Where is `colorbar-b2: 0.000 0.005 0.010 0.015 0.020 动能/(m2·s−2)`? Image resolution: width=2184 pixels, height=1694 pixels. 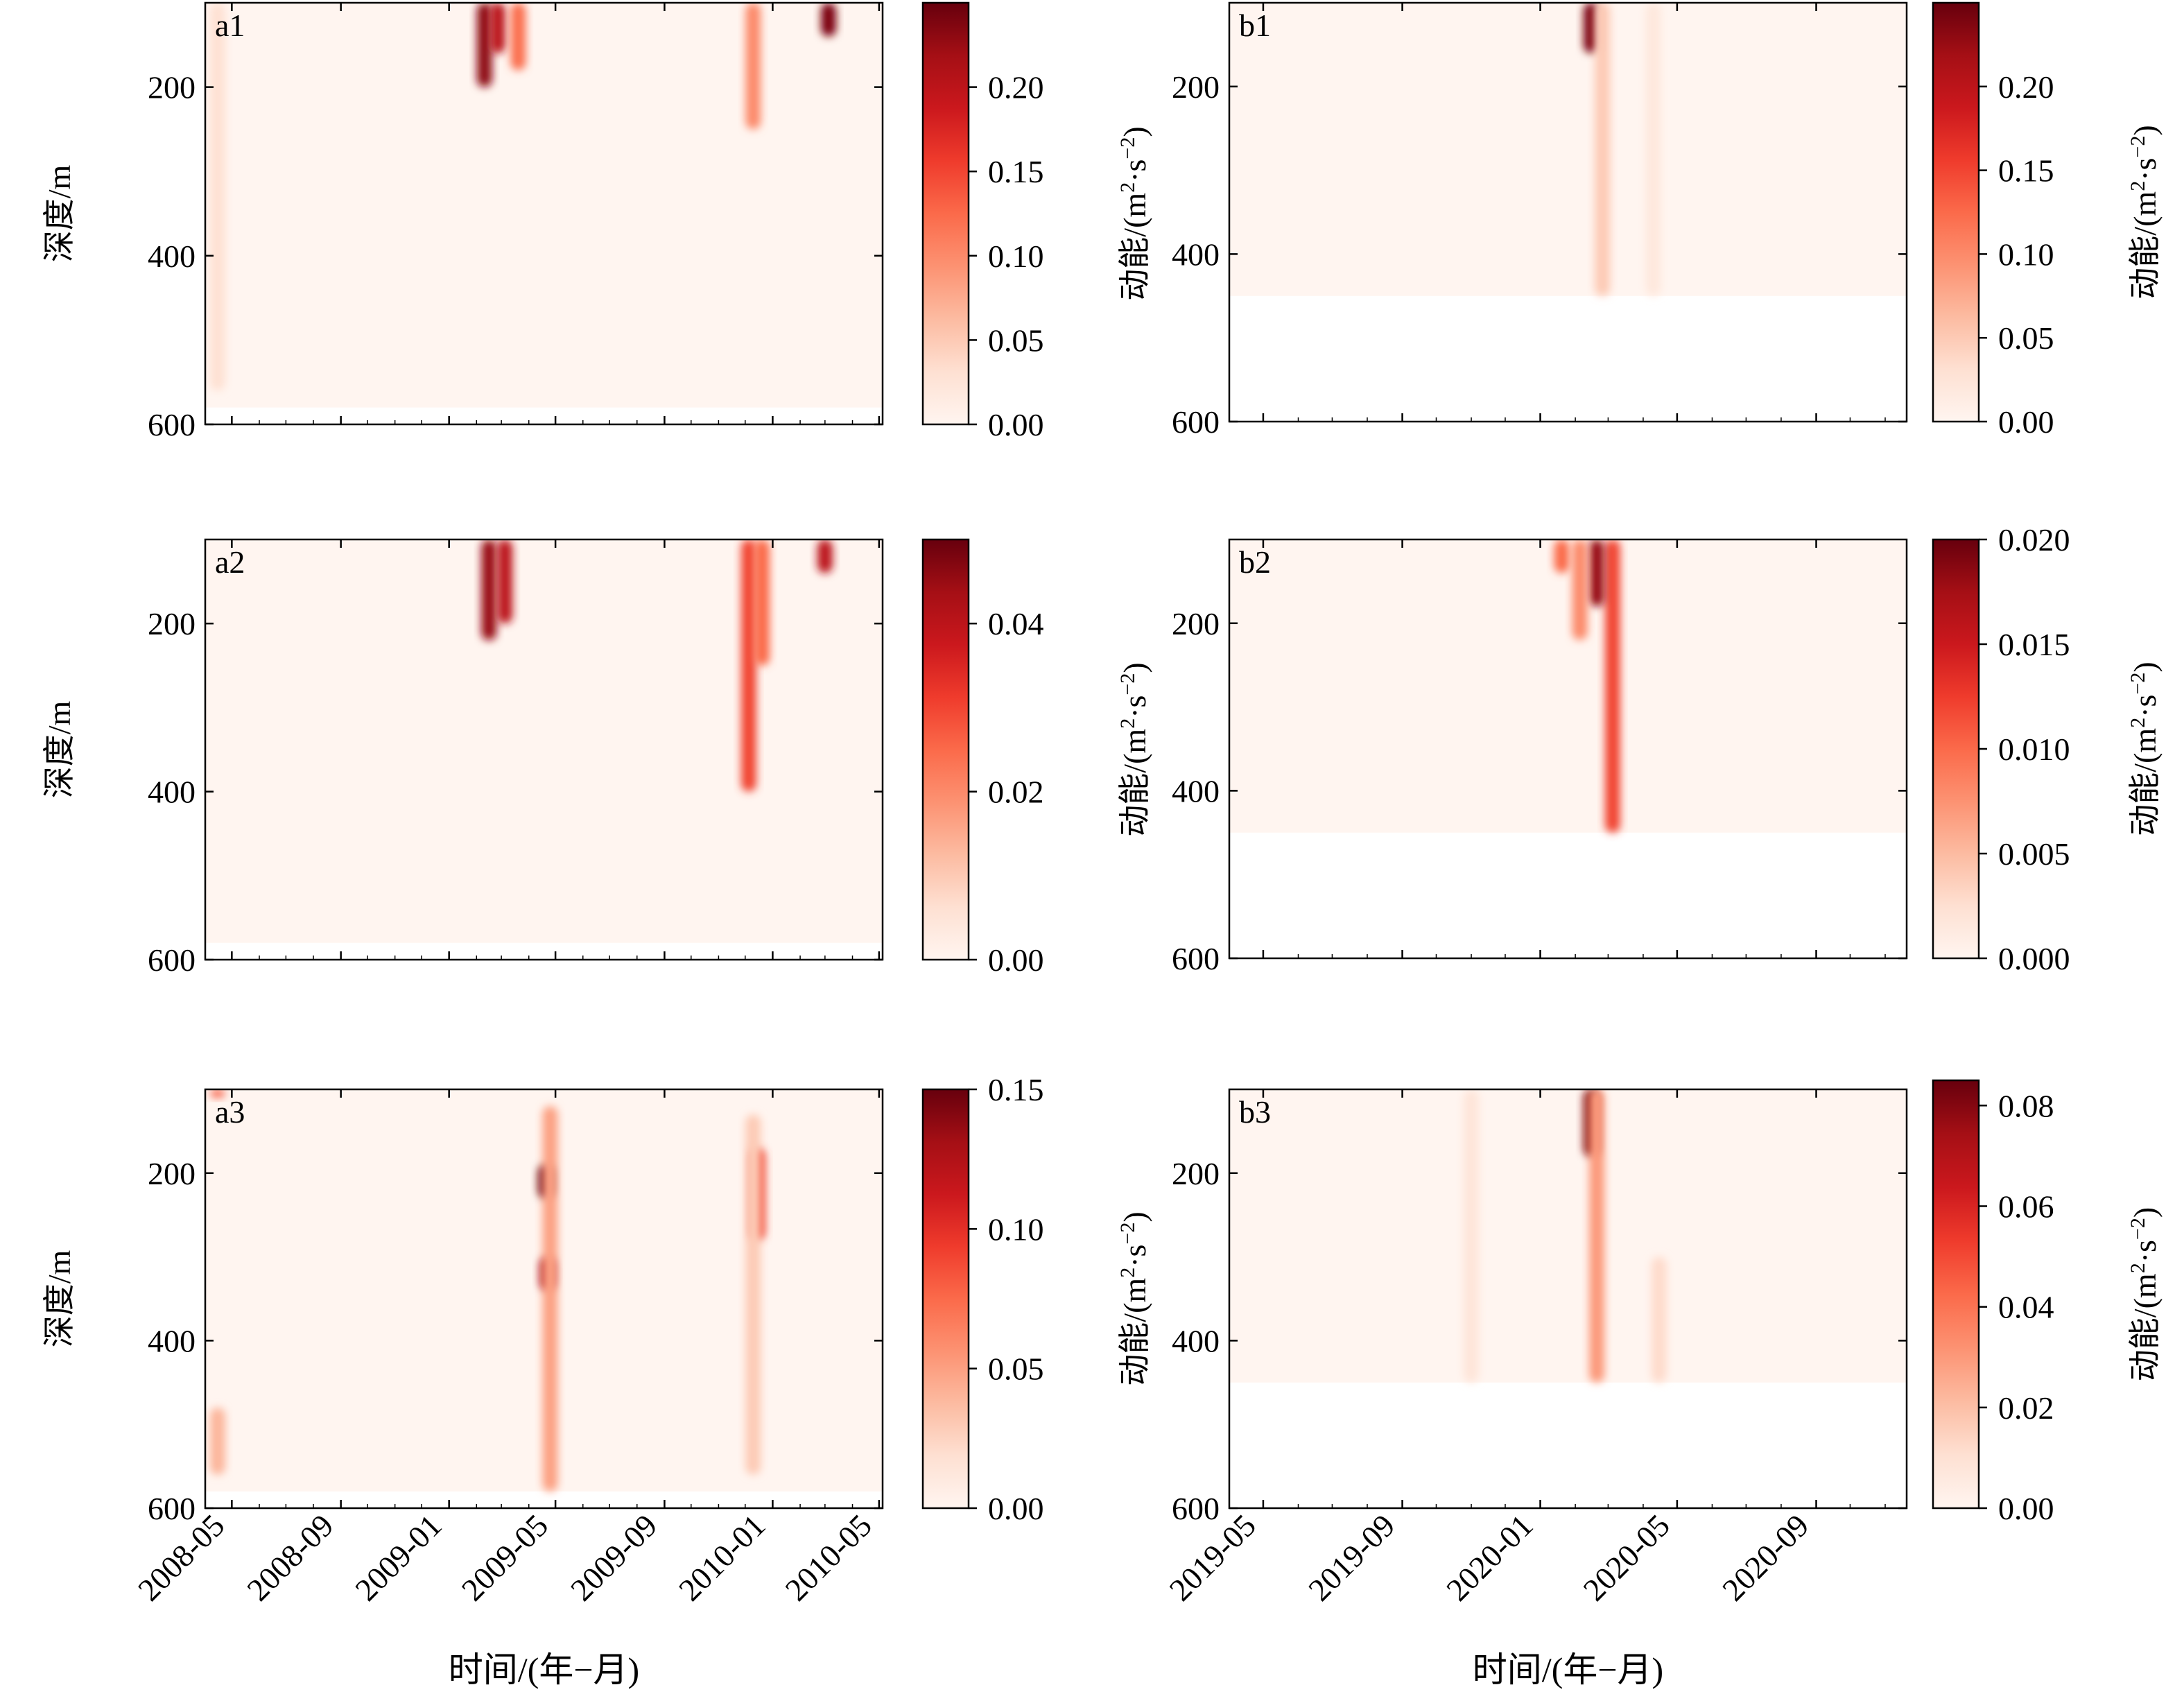 colorbar-b2: 0.000 0.005 0.010 0.015 0.020 动能/(m2·s−2) is located at coordinates (2047, 749).